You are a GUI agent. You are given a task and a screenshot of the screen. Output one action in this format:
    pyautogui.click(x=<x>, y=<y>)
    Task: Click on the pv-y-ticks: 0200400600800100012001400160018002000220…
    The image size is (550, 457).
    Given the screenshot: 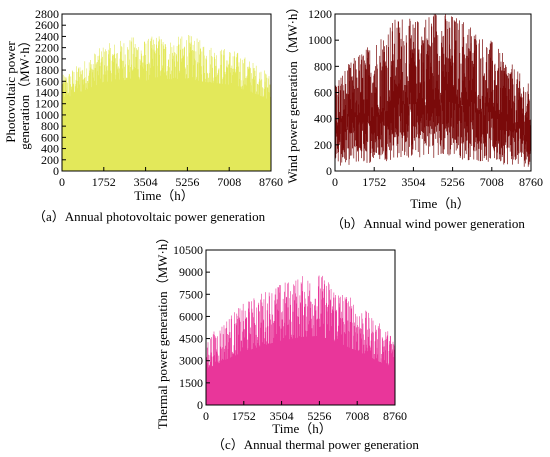 What is the action you would take?
    pyautogui.click(x=50, y=92)
    